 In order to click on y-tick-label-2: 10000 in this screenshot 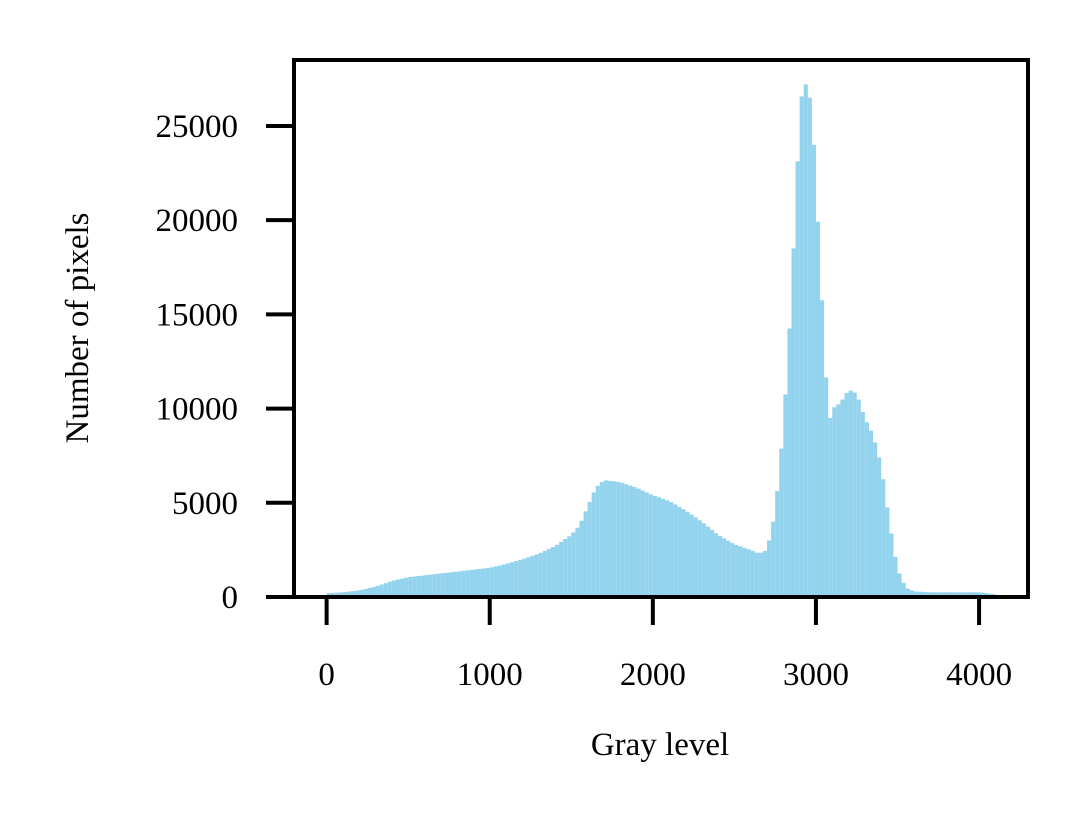, I will do `click(197, 410)`.